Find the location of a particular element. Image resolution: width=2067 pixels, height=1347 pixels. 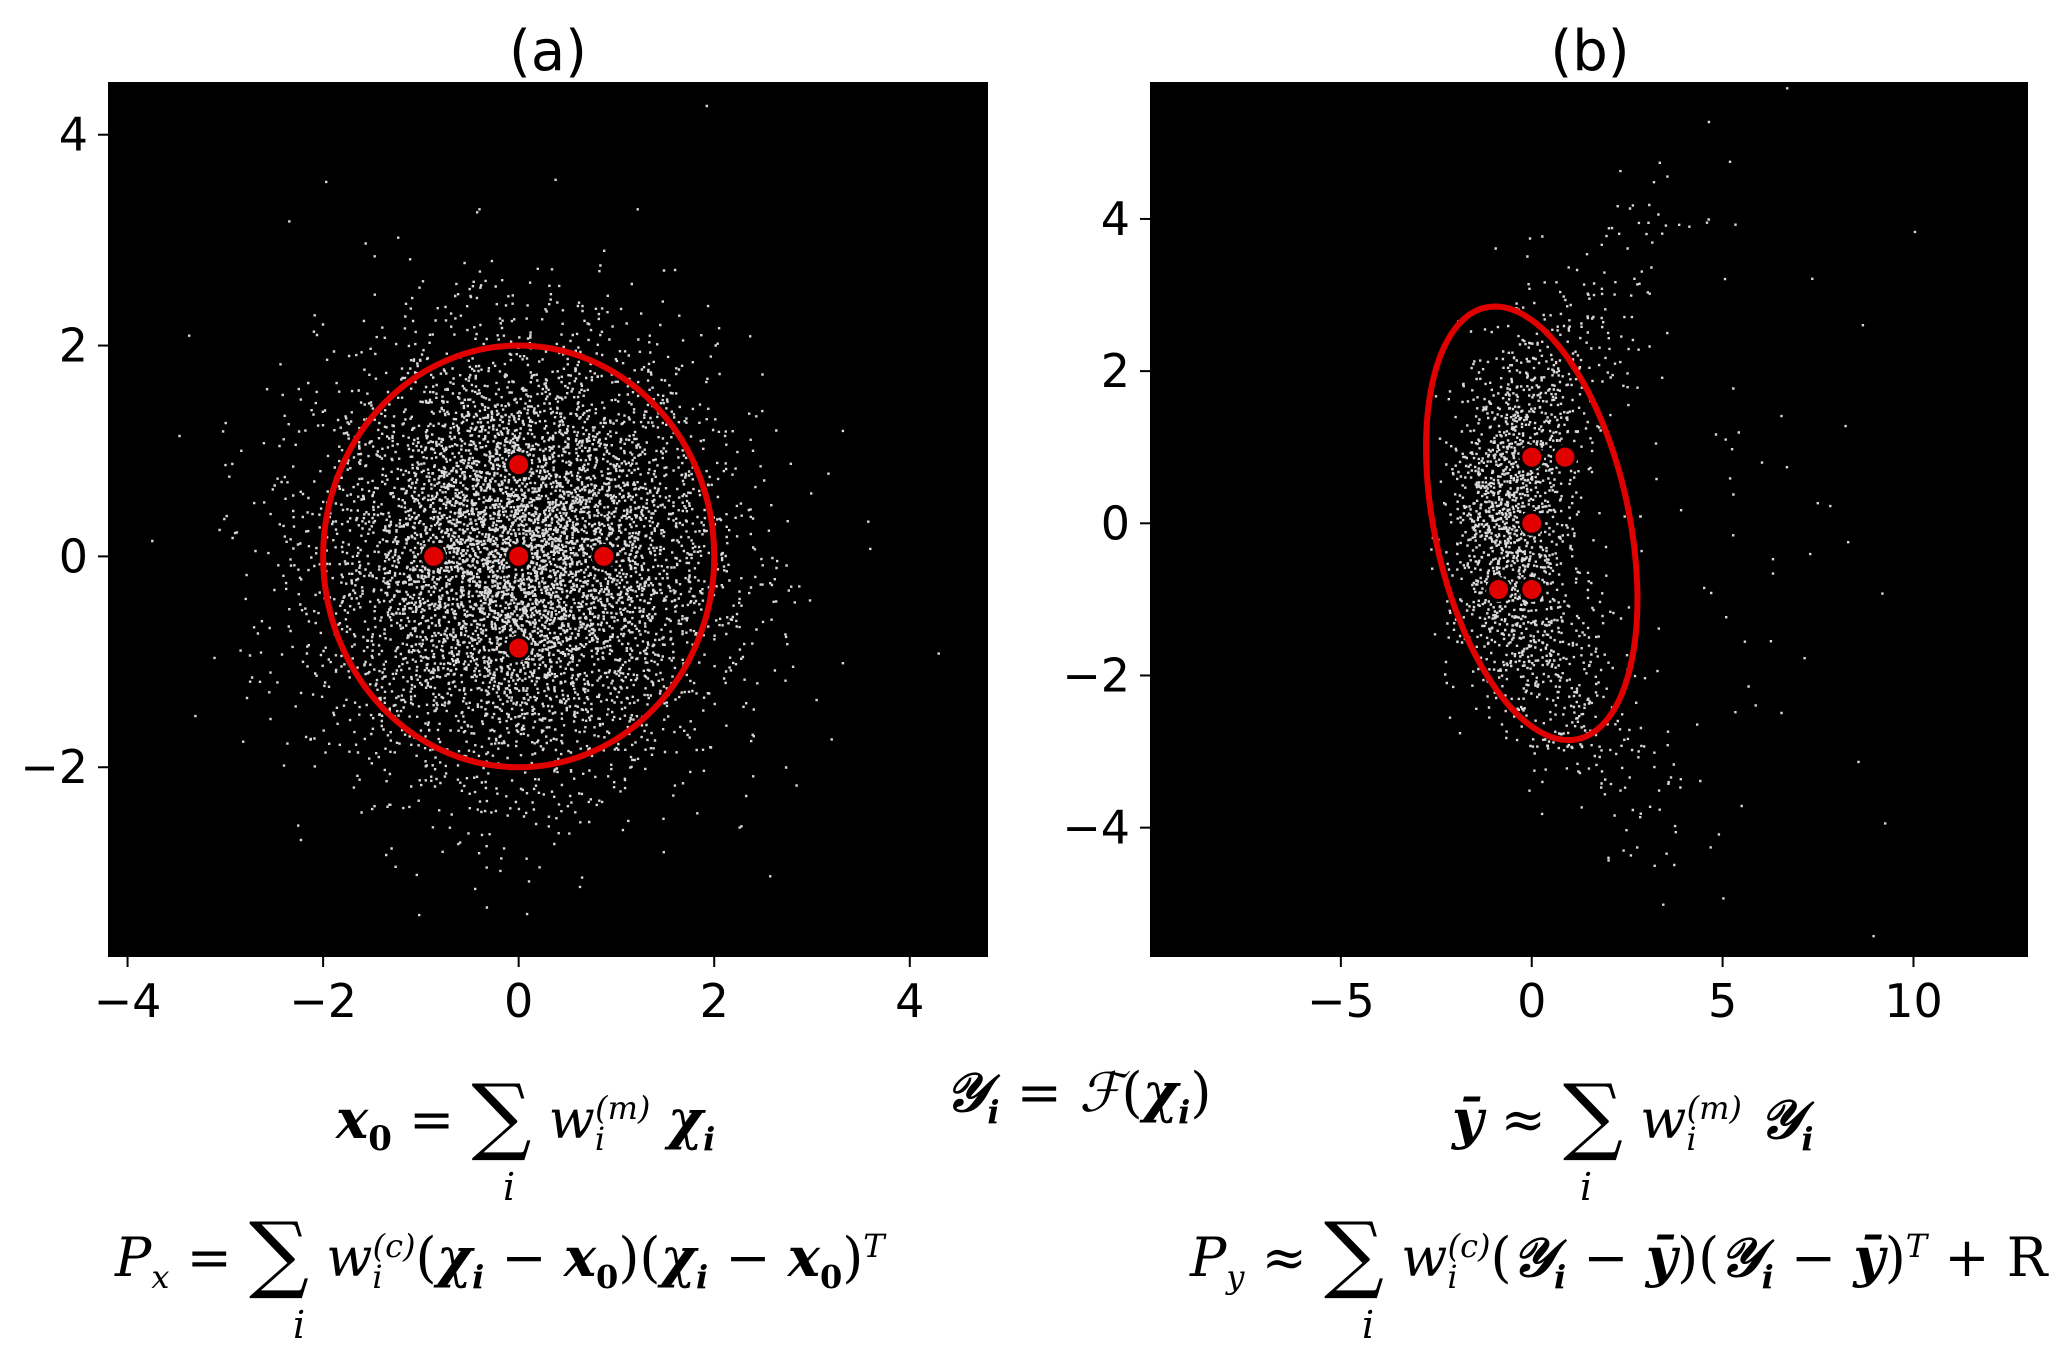

panel-b-sigma-points is located at coordinates (1532, 523).